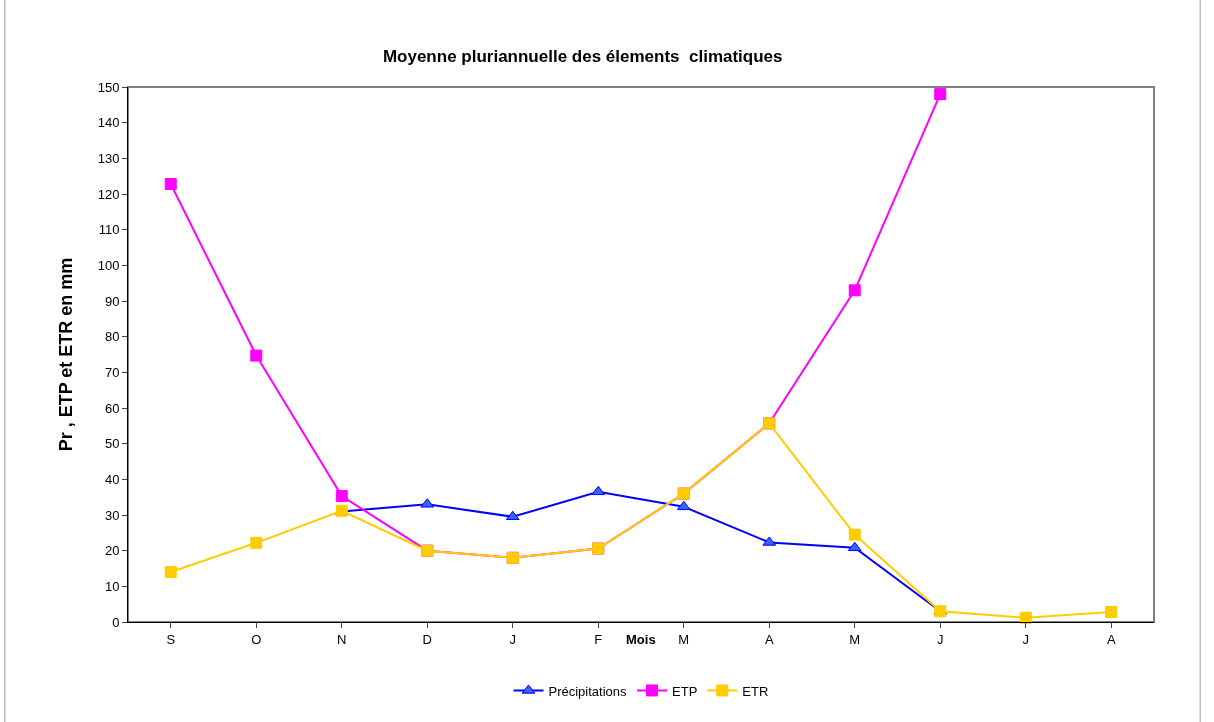  Describe the element at coordinates (108, 265) in the screenshot. I see `y-tick-label: 100` at that location.